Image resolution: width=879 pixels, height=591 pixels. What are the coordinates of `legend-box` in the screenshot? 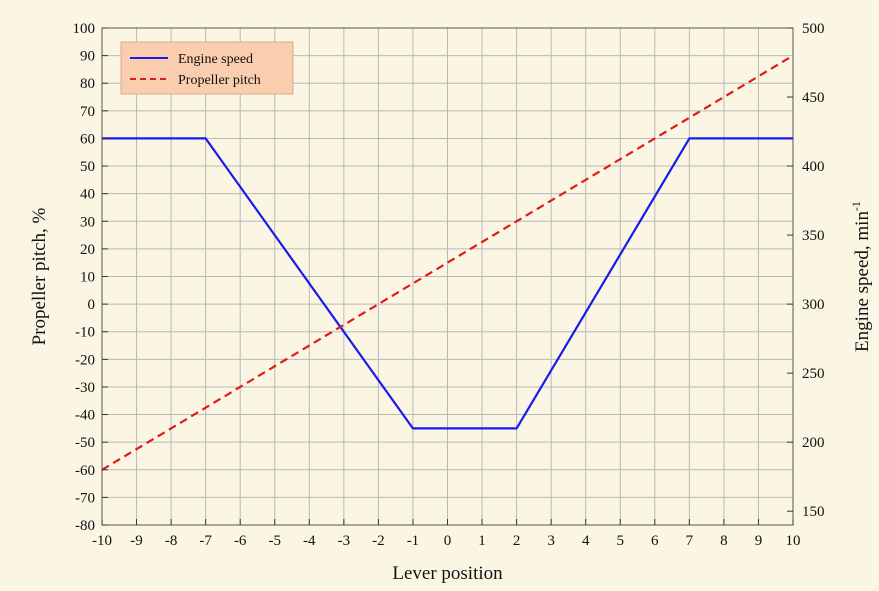 It's located at (207, 68).